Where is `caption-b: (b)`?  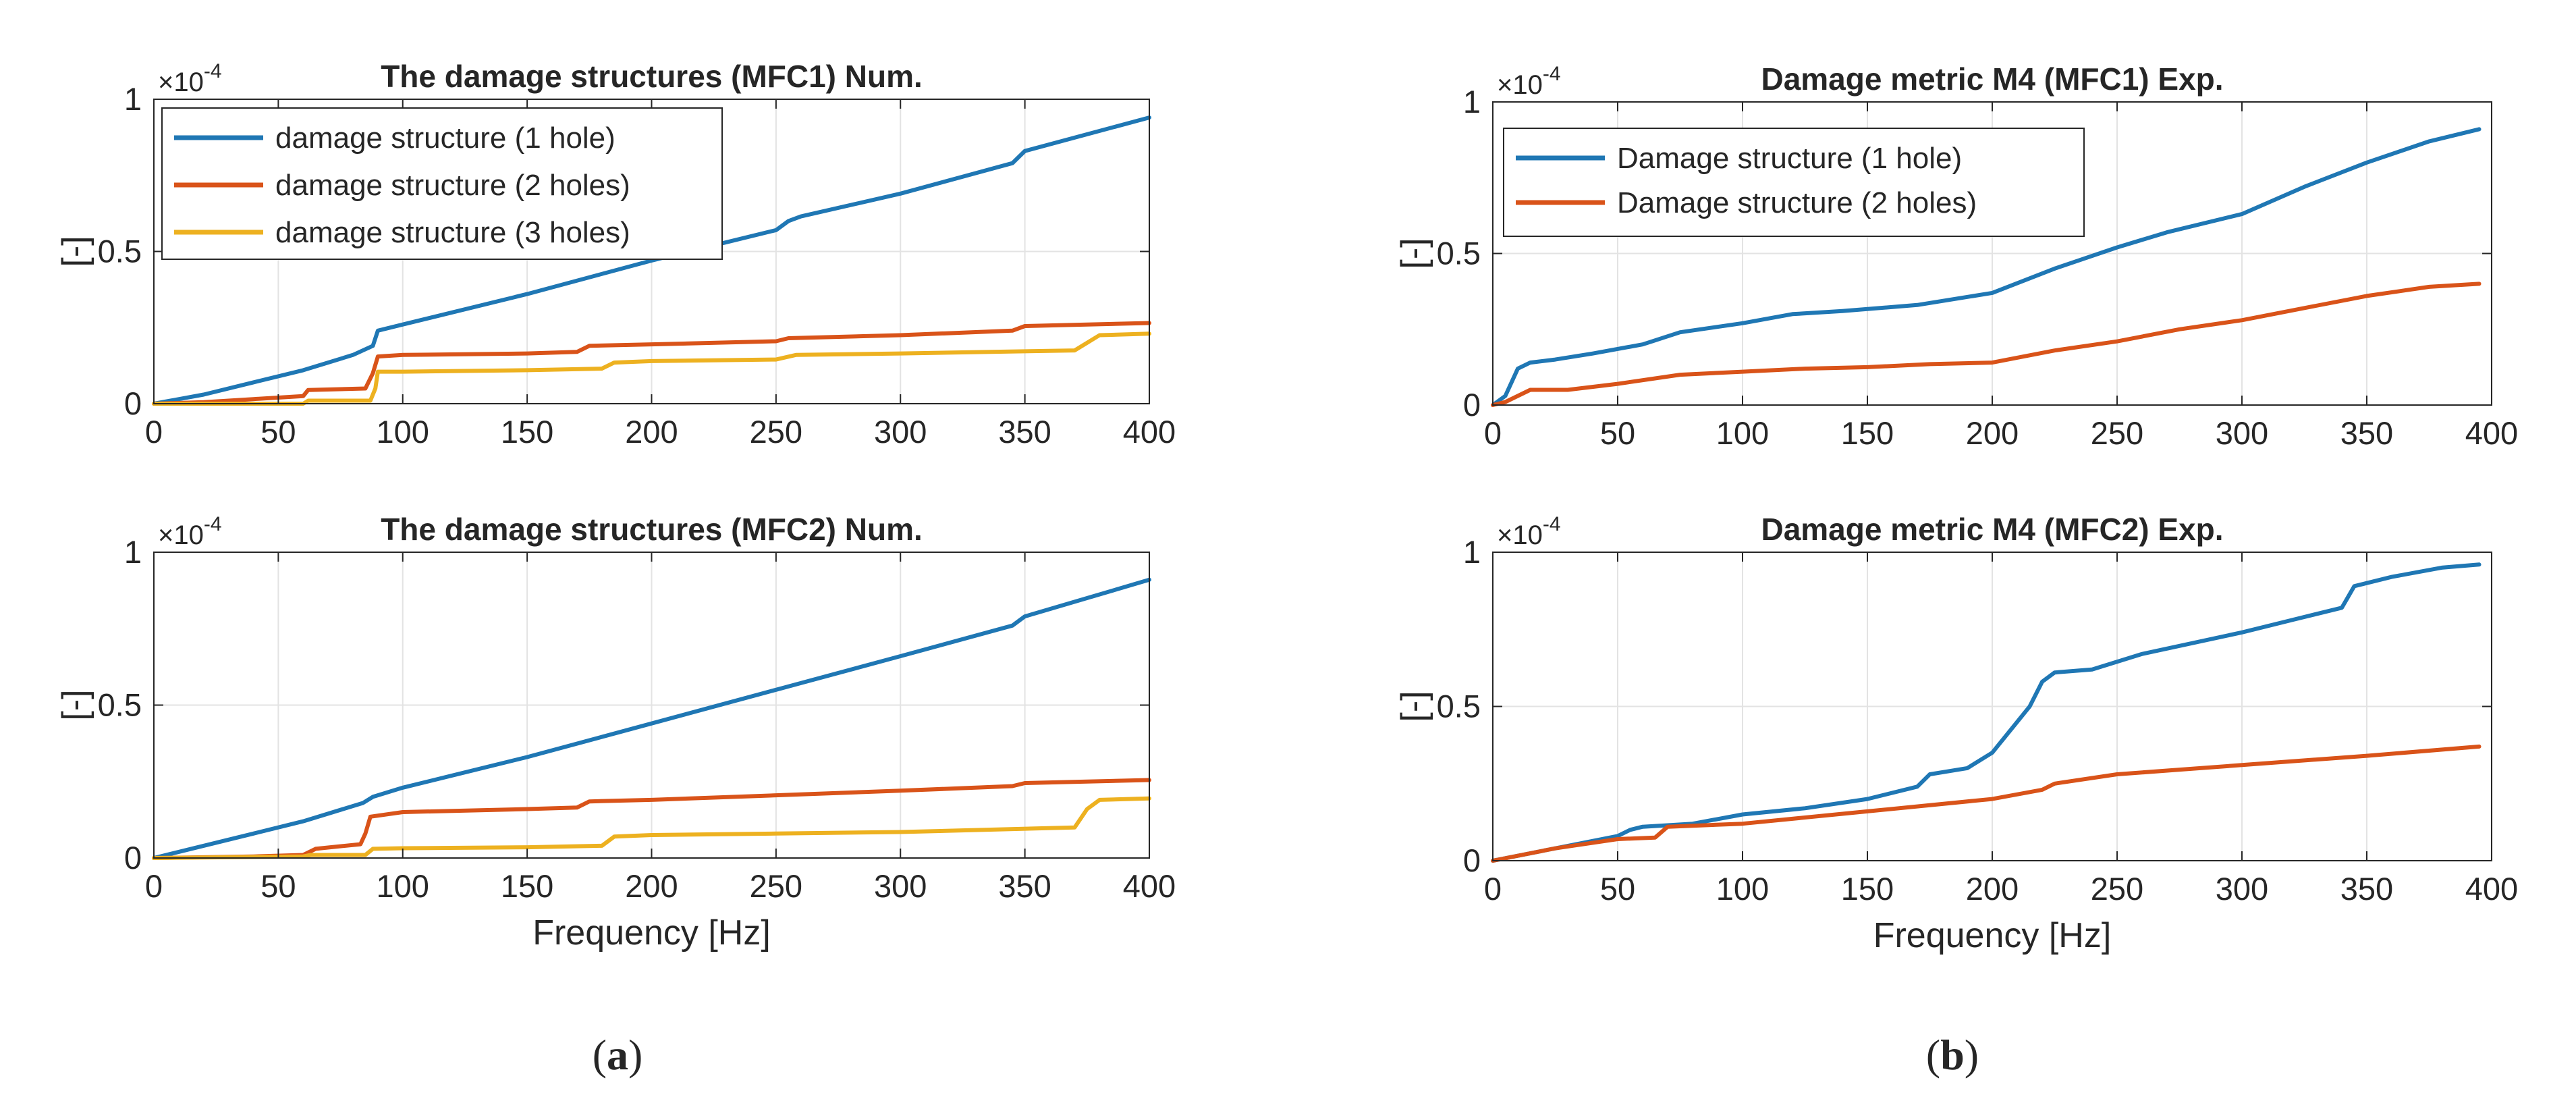 caption-b: (b) is located at coordinates (1952, 1055).